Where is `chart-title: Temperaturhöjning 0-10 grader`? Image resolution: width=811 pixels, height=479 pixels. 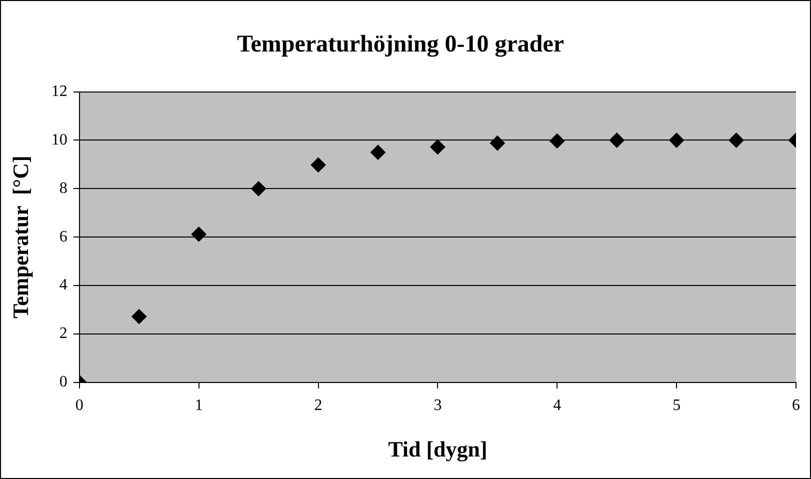
chart-title: Temperaturhöjning 0-10 grader is located at coordinates (400, 45).